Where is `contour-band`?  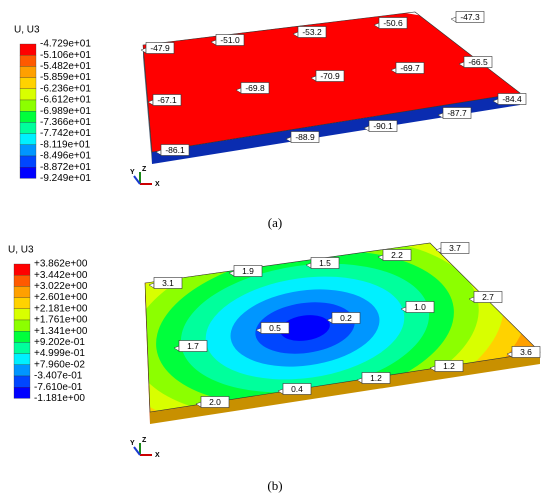
contour-band is located at coordinates (305, 328).